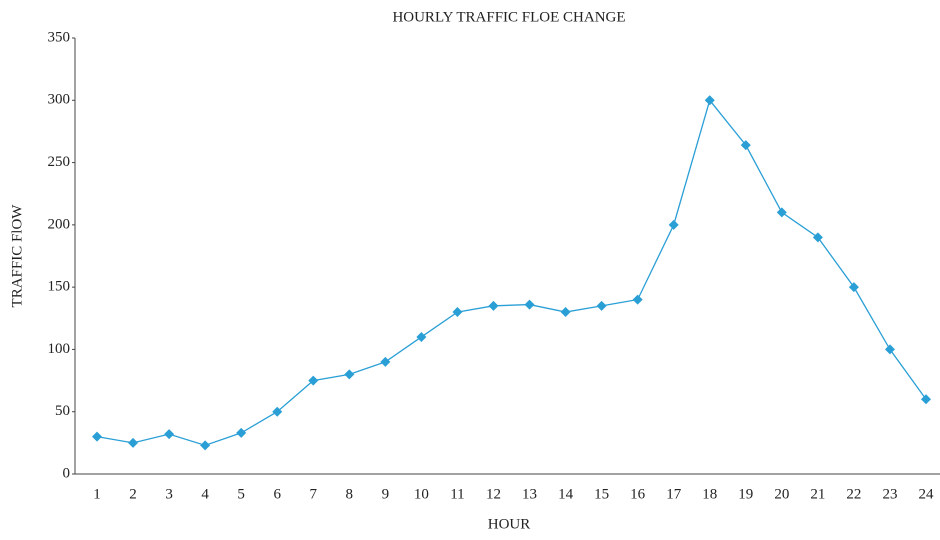  Describe the element at coordinates (638, 494) in the screenshot. I see `x-tick-label: 16` at that location.